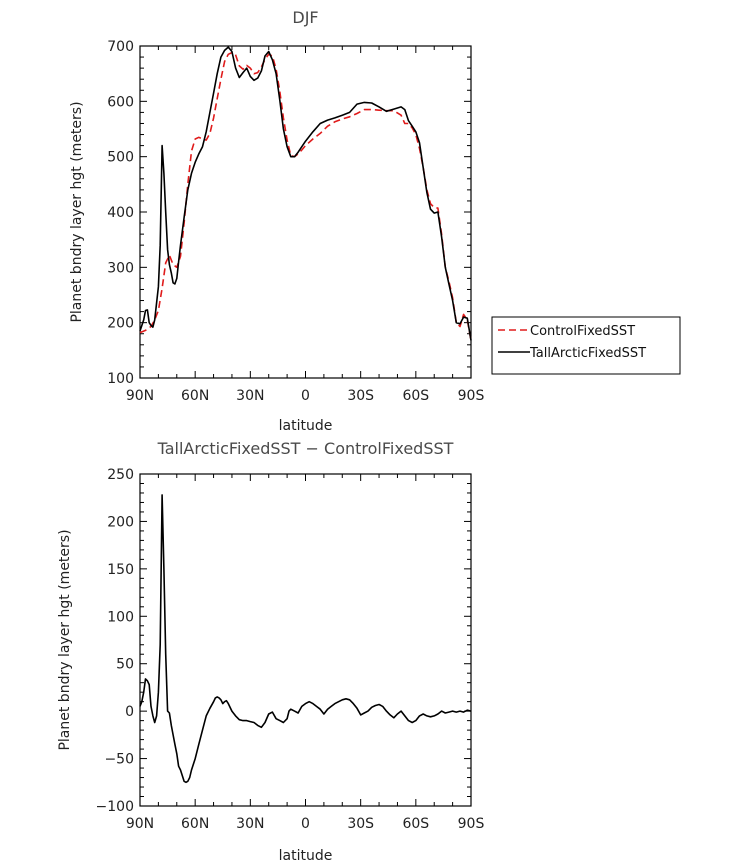 Image resolution: width=733 pixels, height=866 pixels. What do you see at coordinates (195, 824) in the screenshot?
I see `x-tick-label: 60N` at bounding box center [195, 824].